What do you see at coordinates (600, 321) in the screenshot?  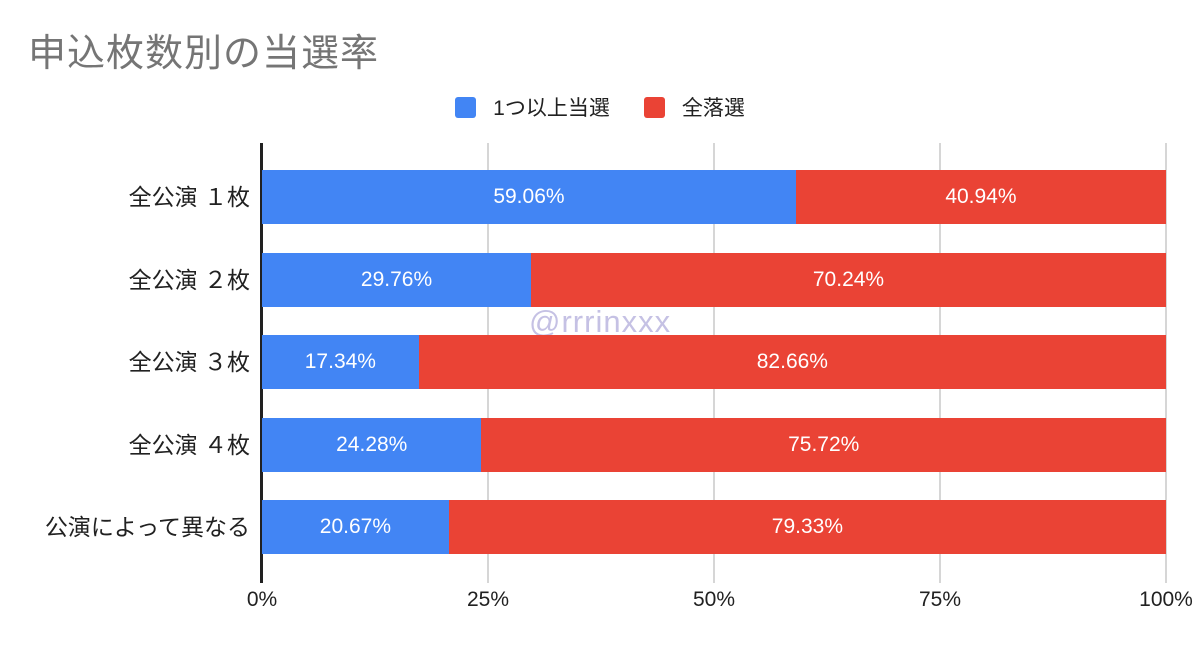 I see `watermark: @rrrinxxx` at bounding box center [600, 321].